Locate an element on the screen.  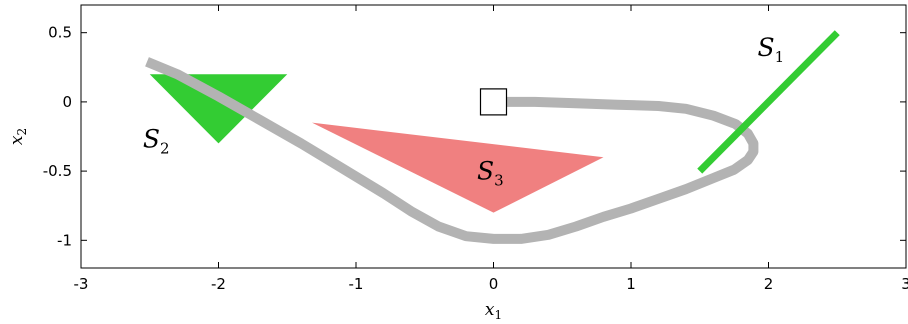
set-label-sub: 1 is located at coordinates (780, 57).